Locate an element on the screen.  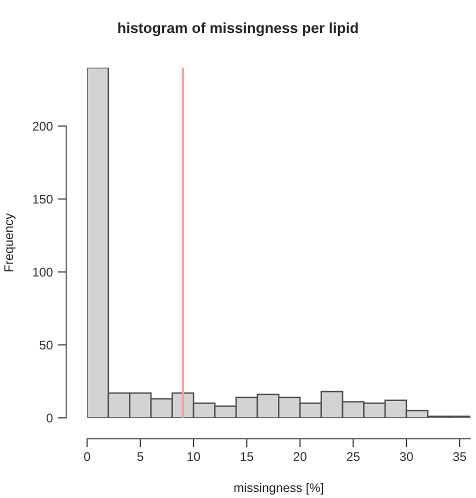
x-tick-label: 35 is located at coordinates (459, 457).